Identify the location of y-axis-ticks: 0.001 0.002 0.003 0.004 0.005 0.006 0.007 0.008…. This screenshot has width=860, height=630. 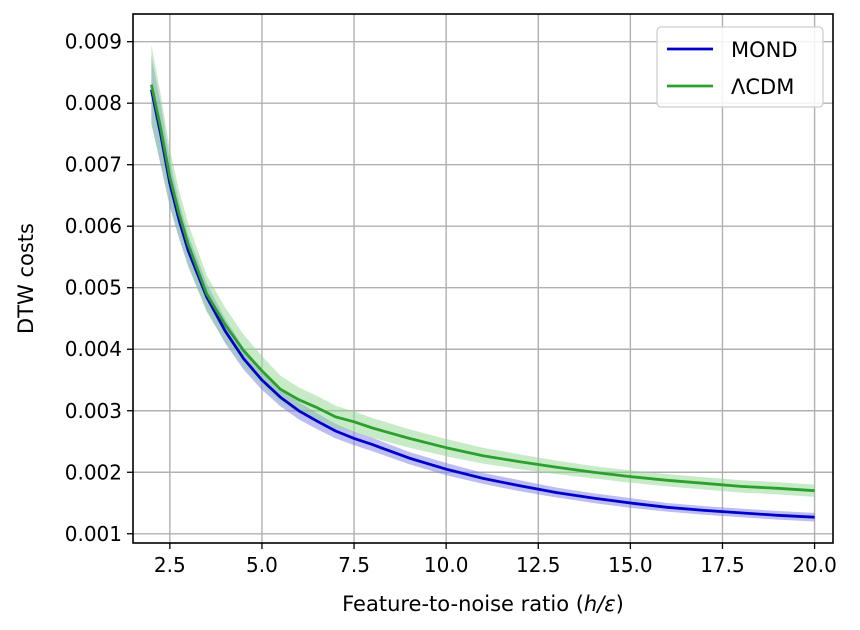
(99, 288).